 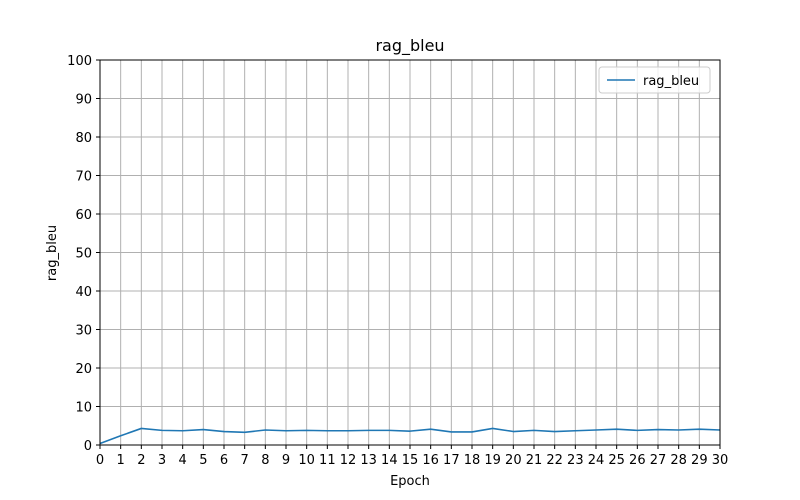 I want to click on x-tick-label: 26, so click(x=637, y=460).